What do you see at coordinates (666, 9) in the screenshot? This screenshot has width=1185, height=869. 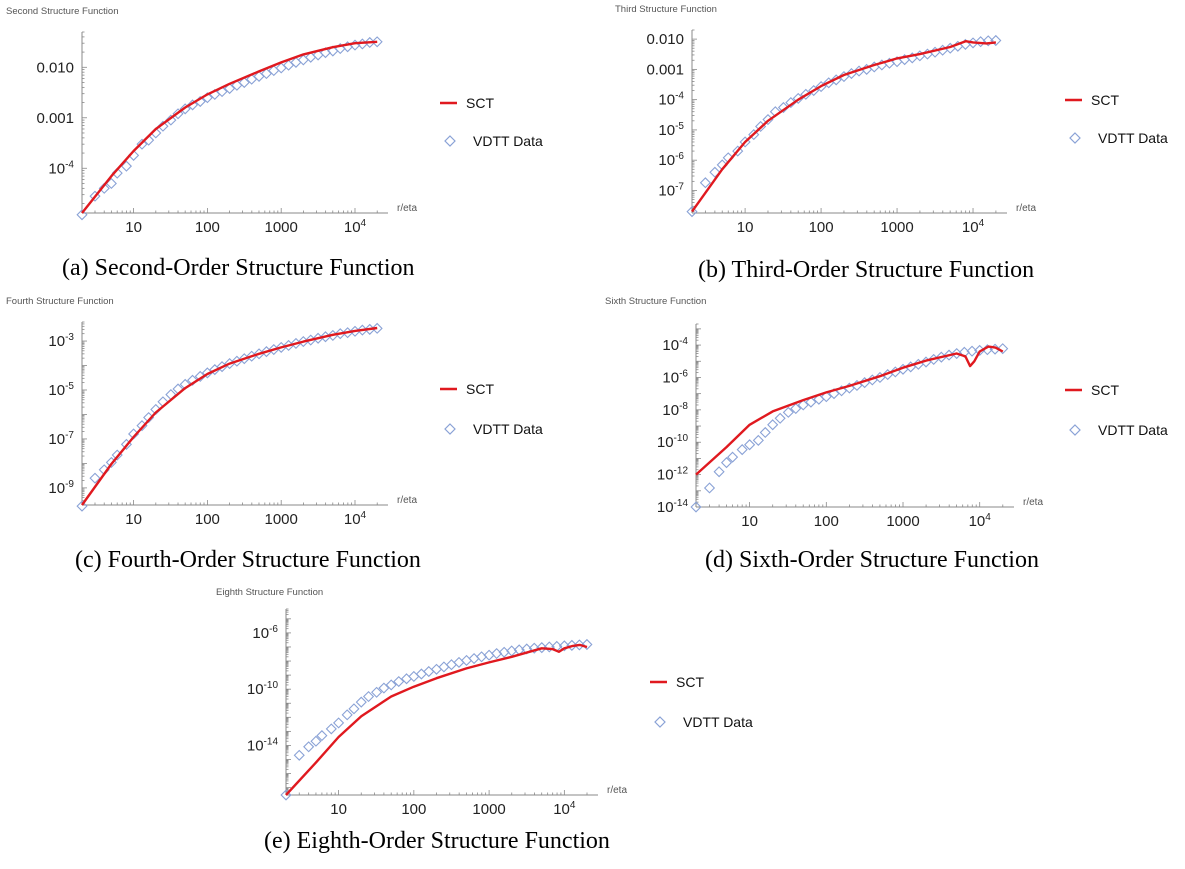 I see `chart-title: Third Structure Function` at bounding box center [666, 9].